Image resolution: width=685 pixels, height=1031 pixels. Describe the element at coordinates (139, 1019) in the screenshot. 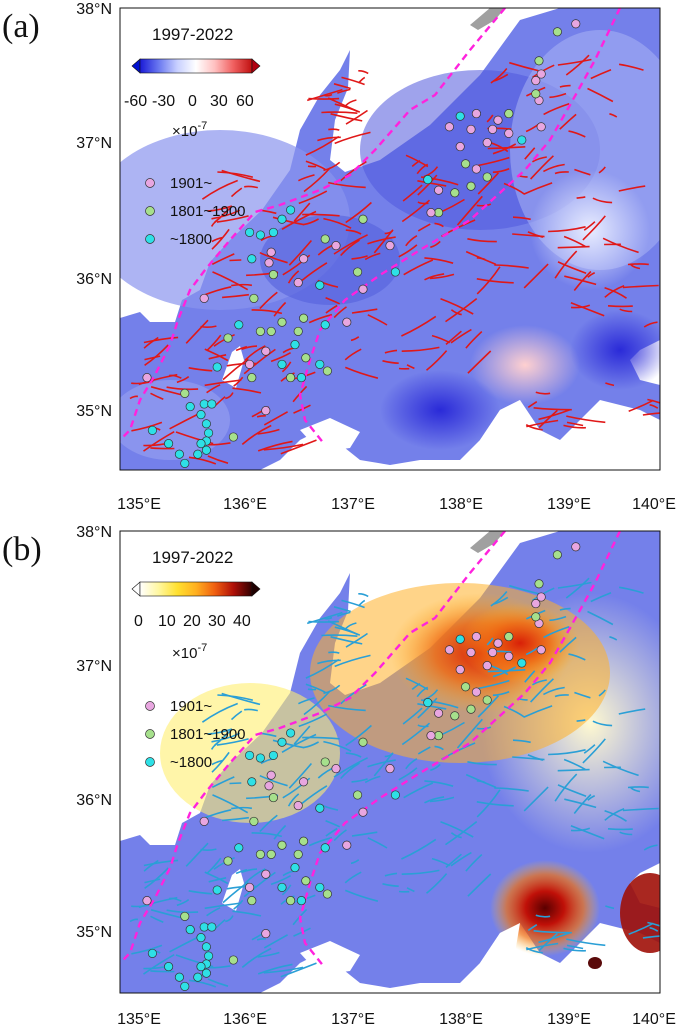

I see `x-tick-b-135: 135°E` at that location.